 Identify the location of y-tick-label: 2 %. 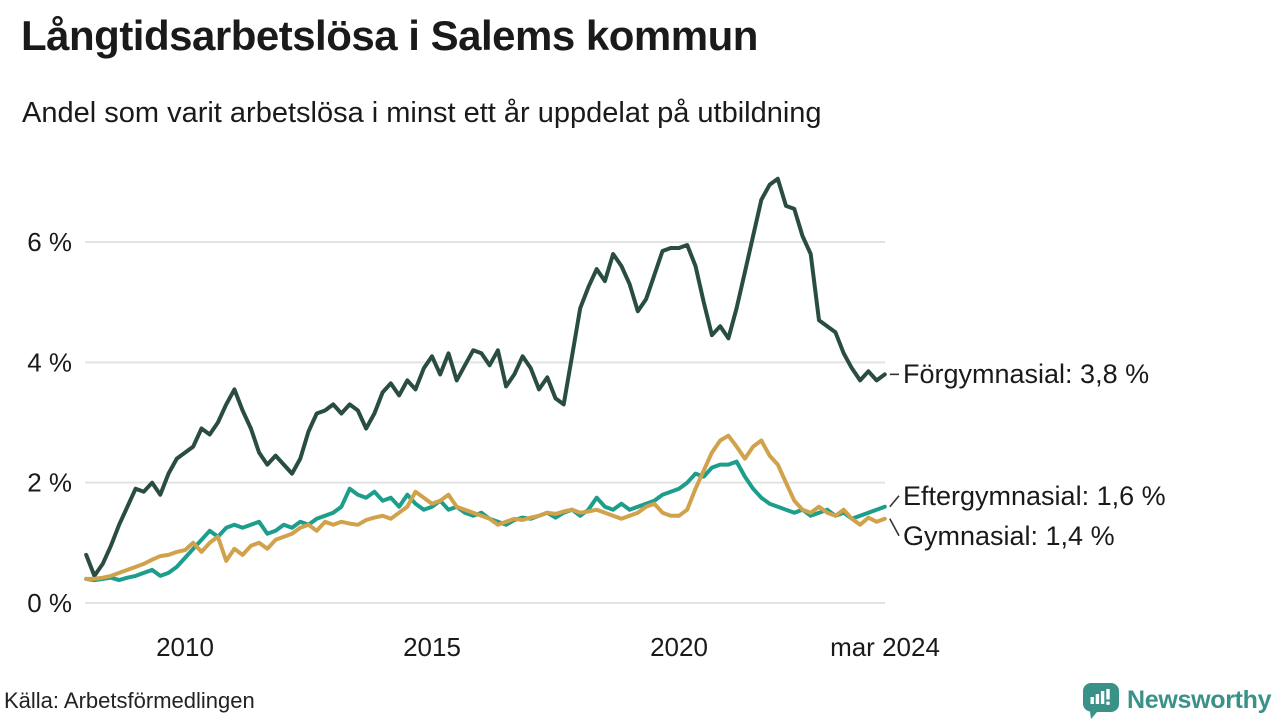
(49, 483).